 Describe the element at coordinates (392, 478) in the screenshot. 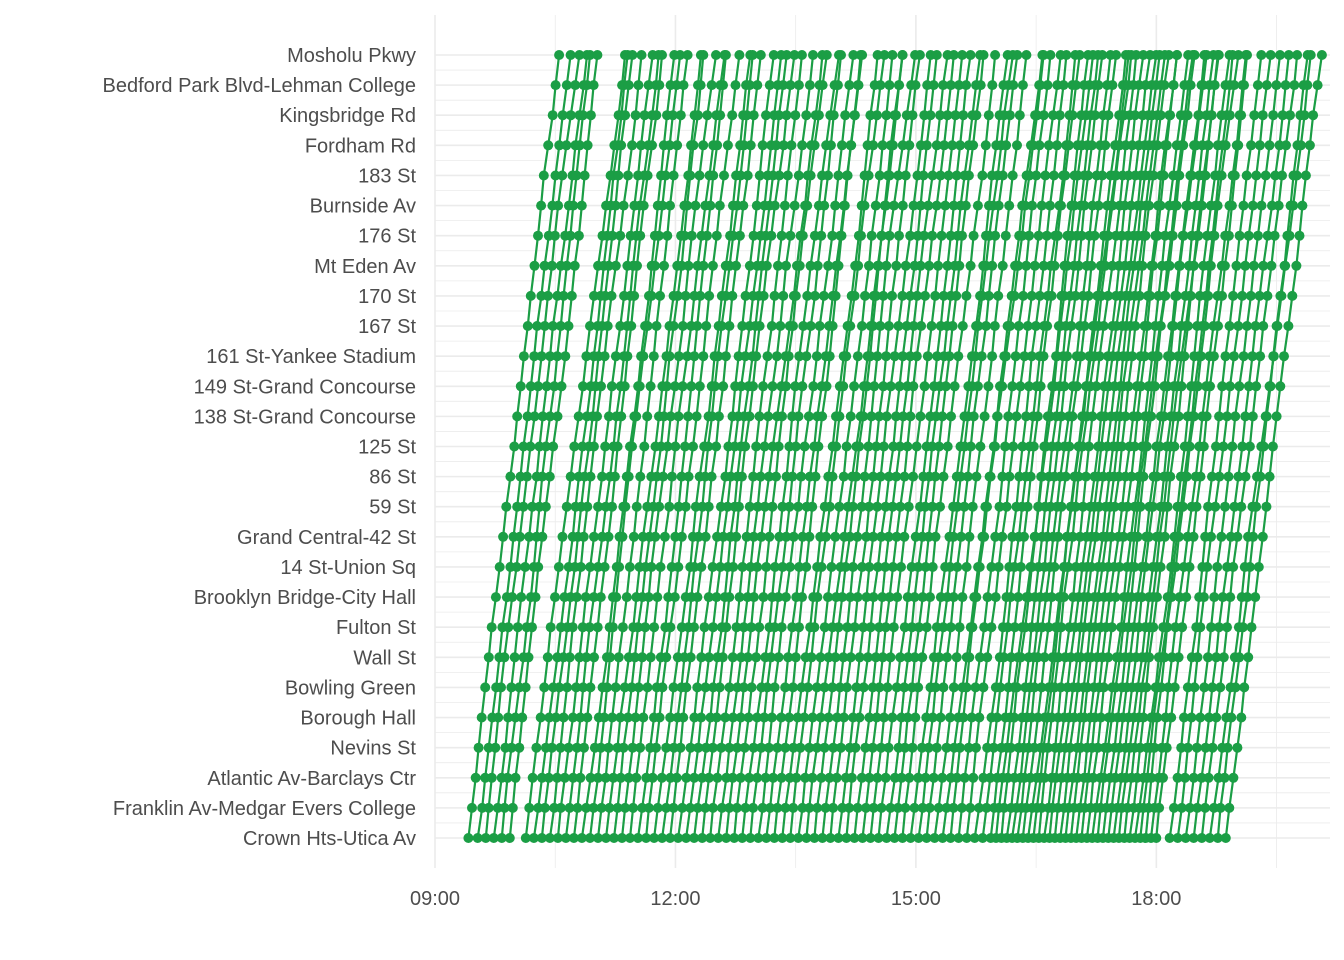

I see `y-tick-label: 86 St` at that location.